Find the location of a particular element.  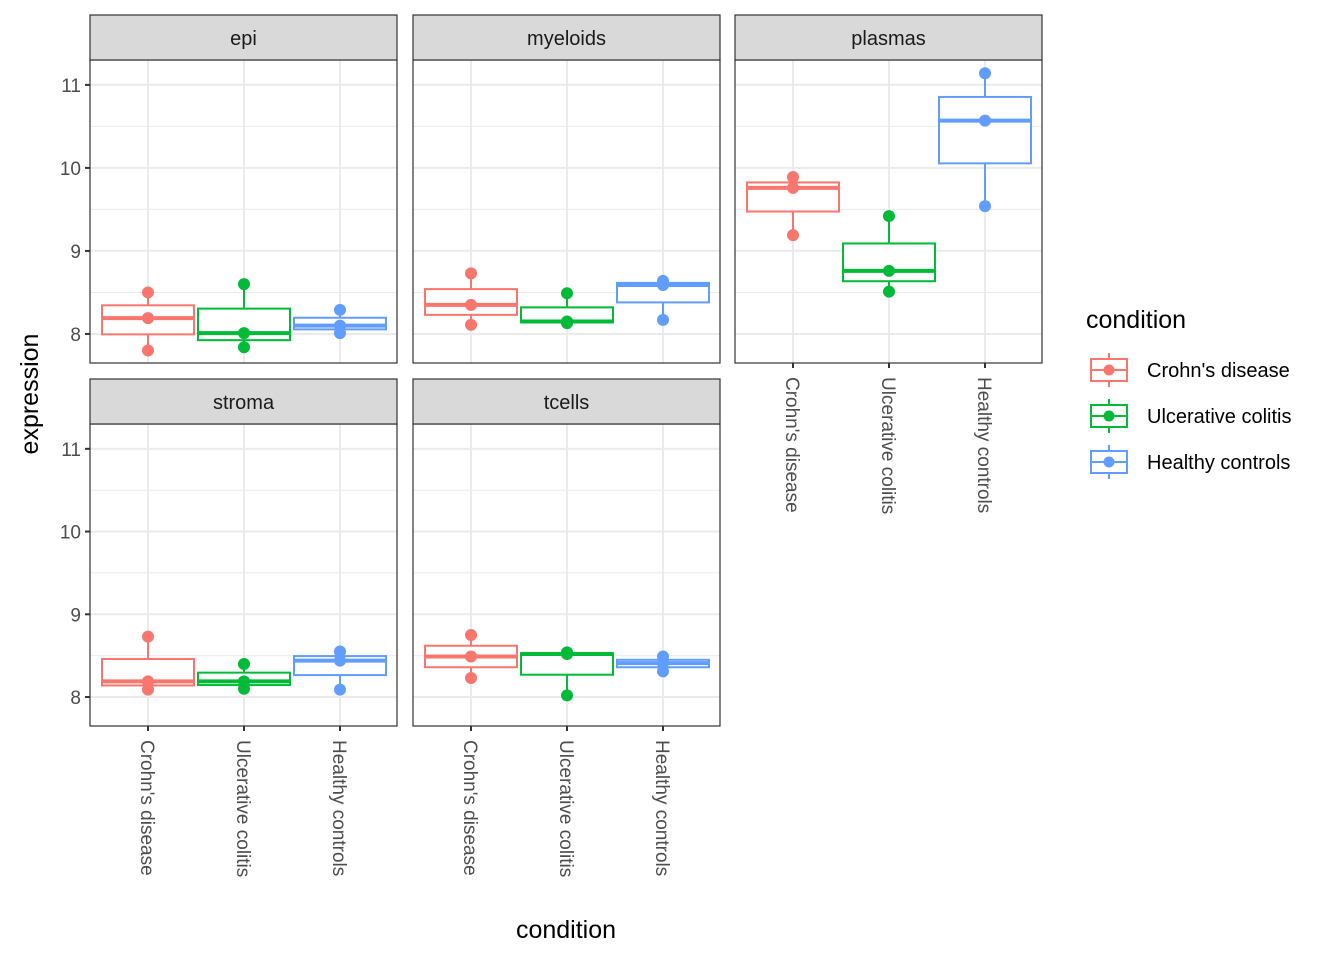

legend-label: Crohn's disease is located at coordinates (1218, 371).